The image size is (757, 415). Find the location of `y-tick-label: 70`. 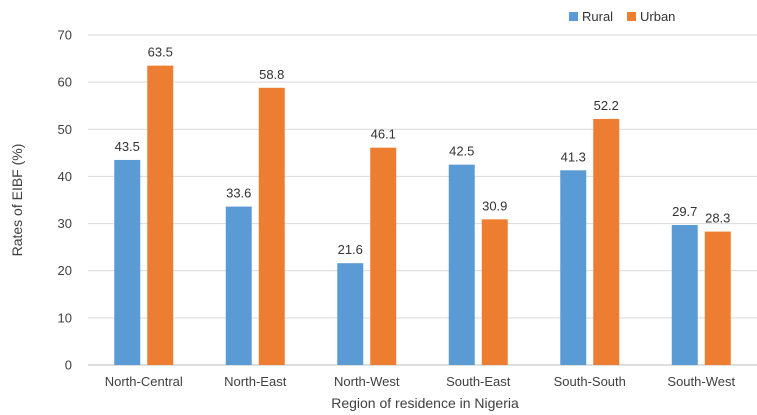

y-tick-label: 70 is located at coordinates (65, 35).